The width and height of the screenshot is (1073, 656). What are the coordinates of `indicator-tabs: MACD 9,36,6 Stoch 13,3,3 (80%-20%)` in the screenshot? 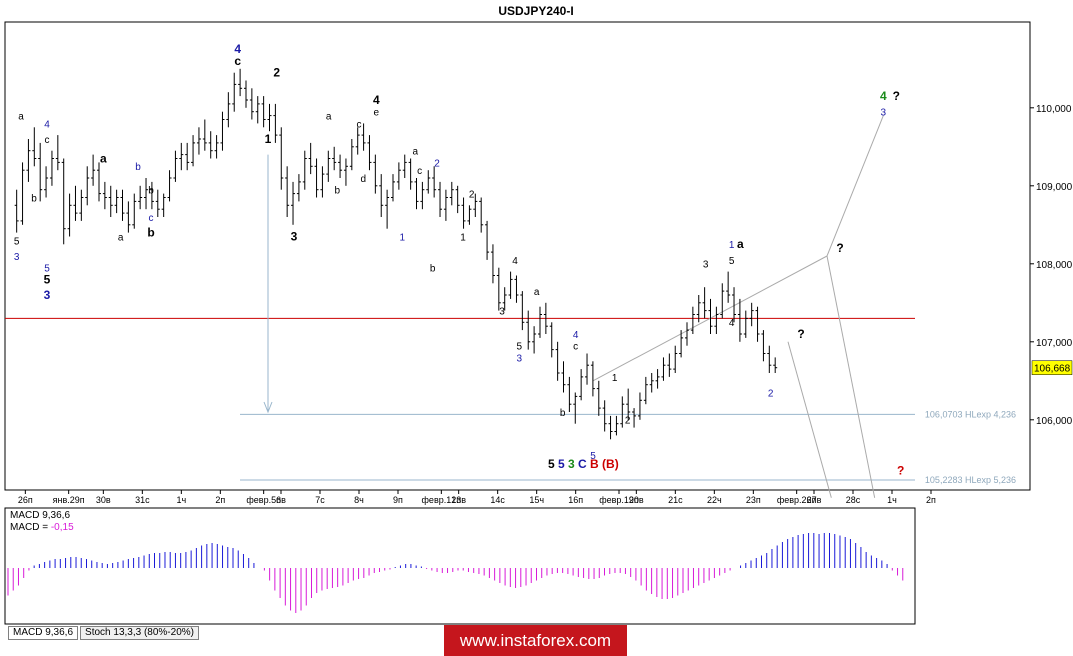 It's located at (103, 633).